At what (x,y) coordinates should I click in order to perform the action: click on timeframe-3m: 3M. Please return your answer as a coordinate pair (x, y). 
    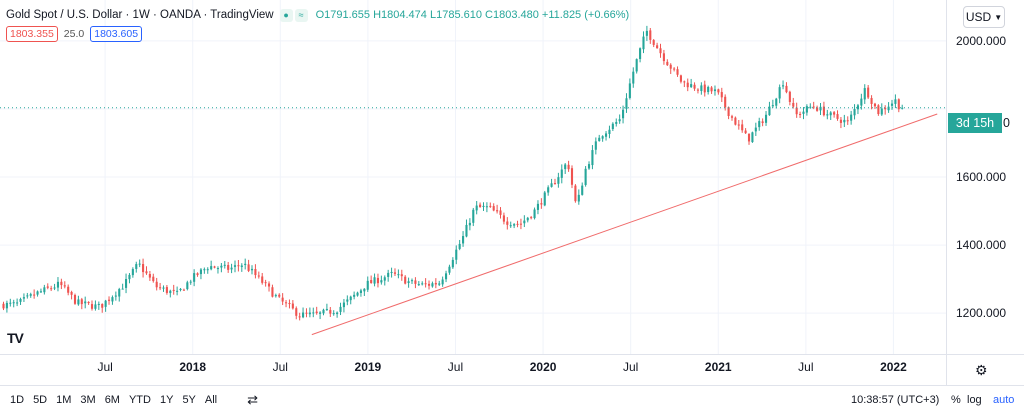
    Looking at the image, I should click on (88, 399).